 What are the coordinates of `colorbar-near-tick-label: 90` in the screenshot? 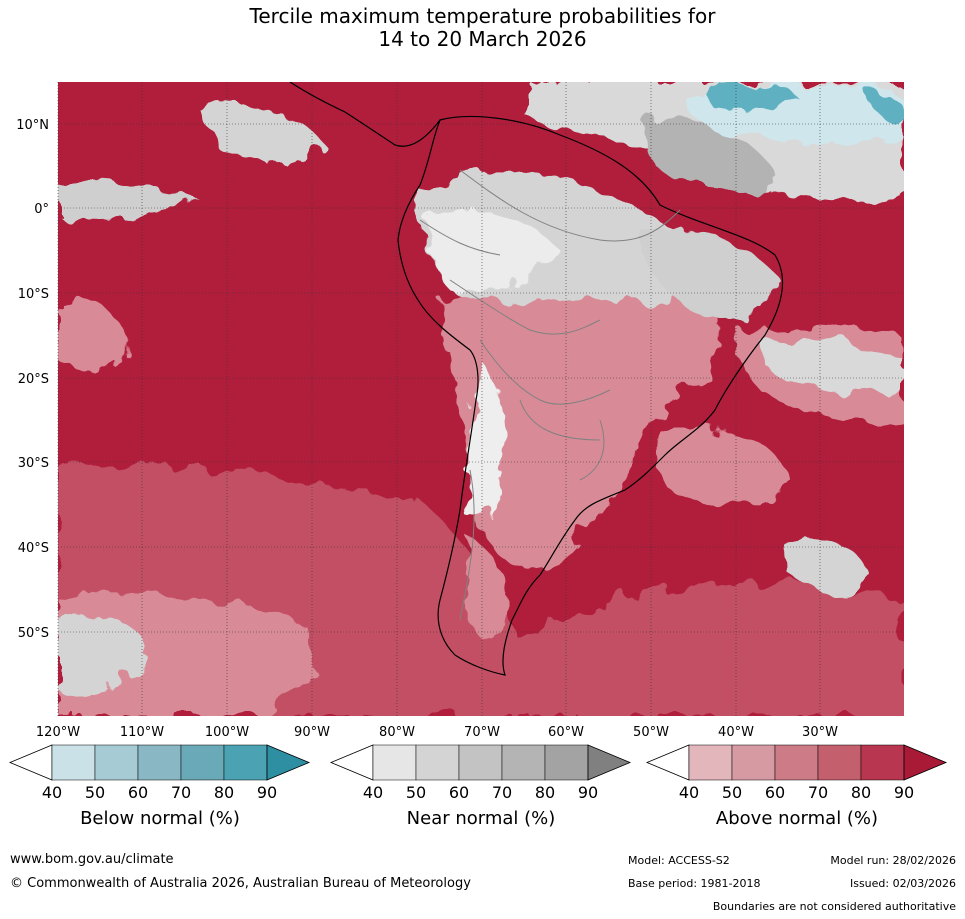 It's located at (588, 792).